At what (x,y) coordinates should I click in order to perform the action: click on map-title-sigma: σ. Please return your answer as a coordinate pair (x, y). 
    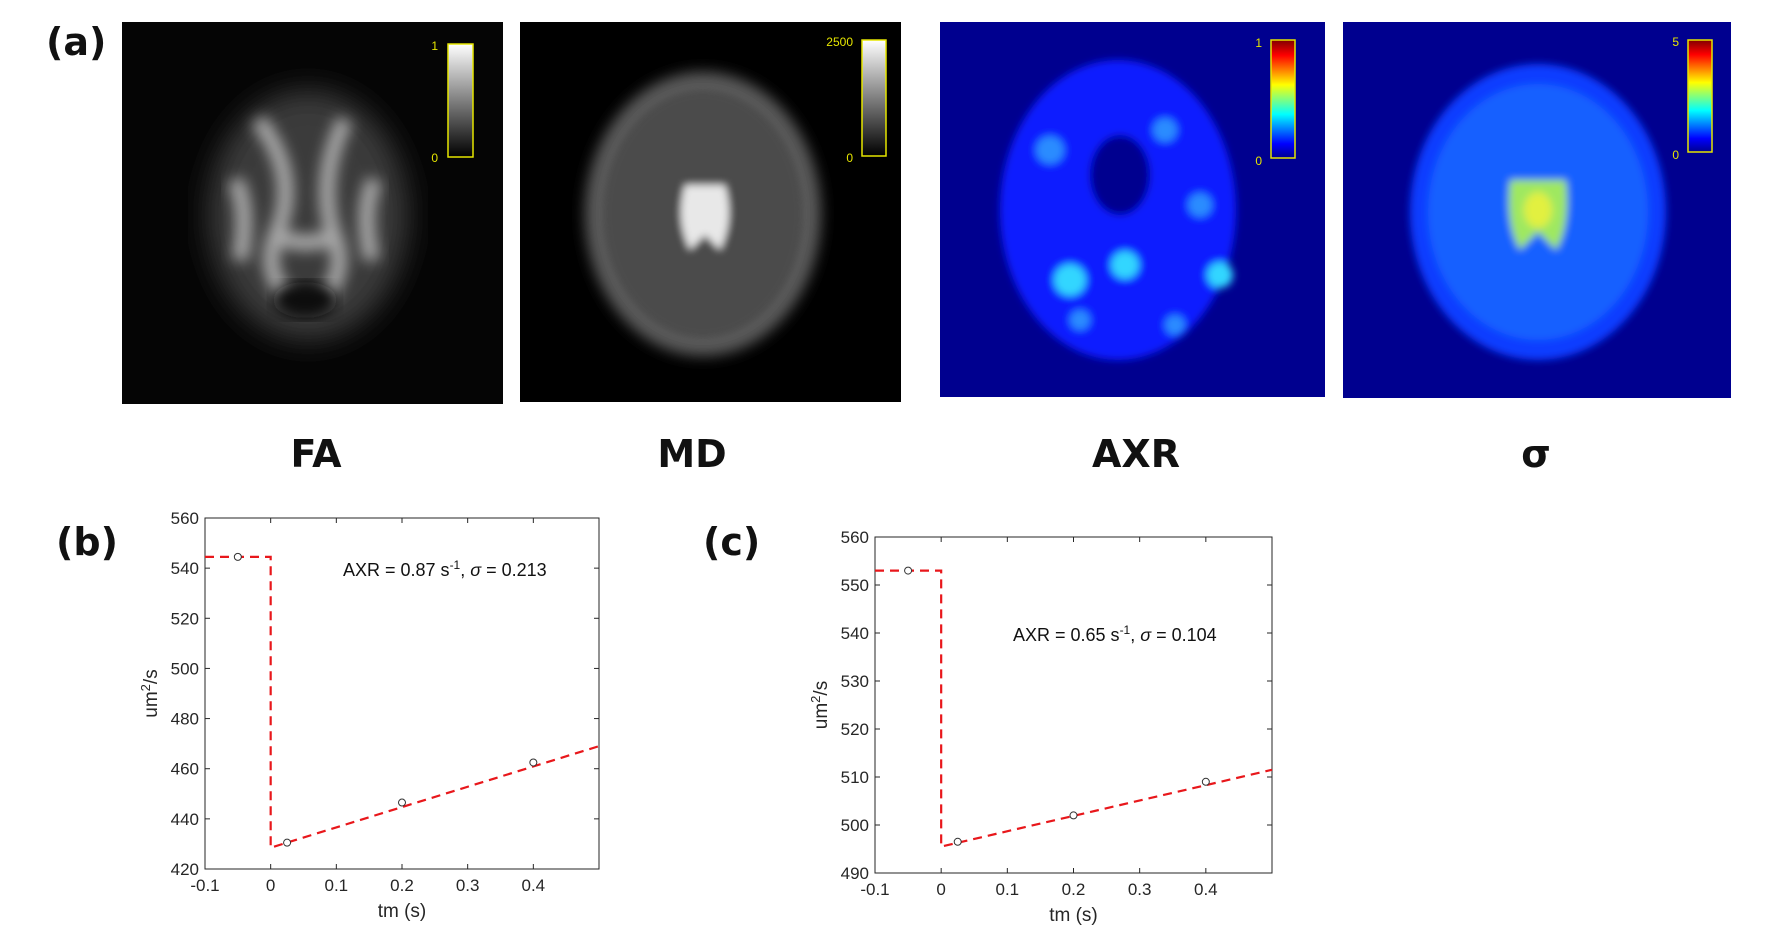
    Looking at the image, I should click on (1536, 454).